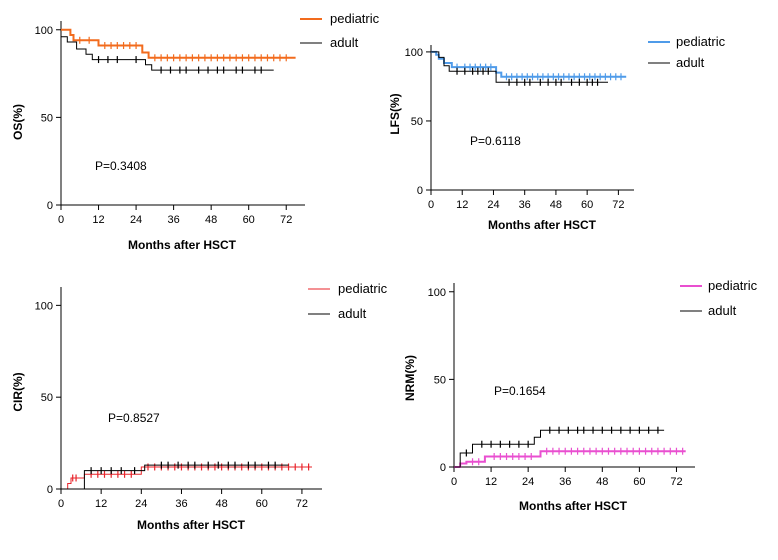 This screenshot has width=778, height=560. Describe the element at coordinates (181, 504) in the screenshot. I see `cir-x-tick-label: 36` at that location.